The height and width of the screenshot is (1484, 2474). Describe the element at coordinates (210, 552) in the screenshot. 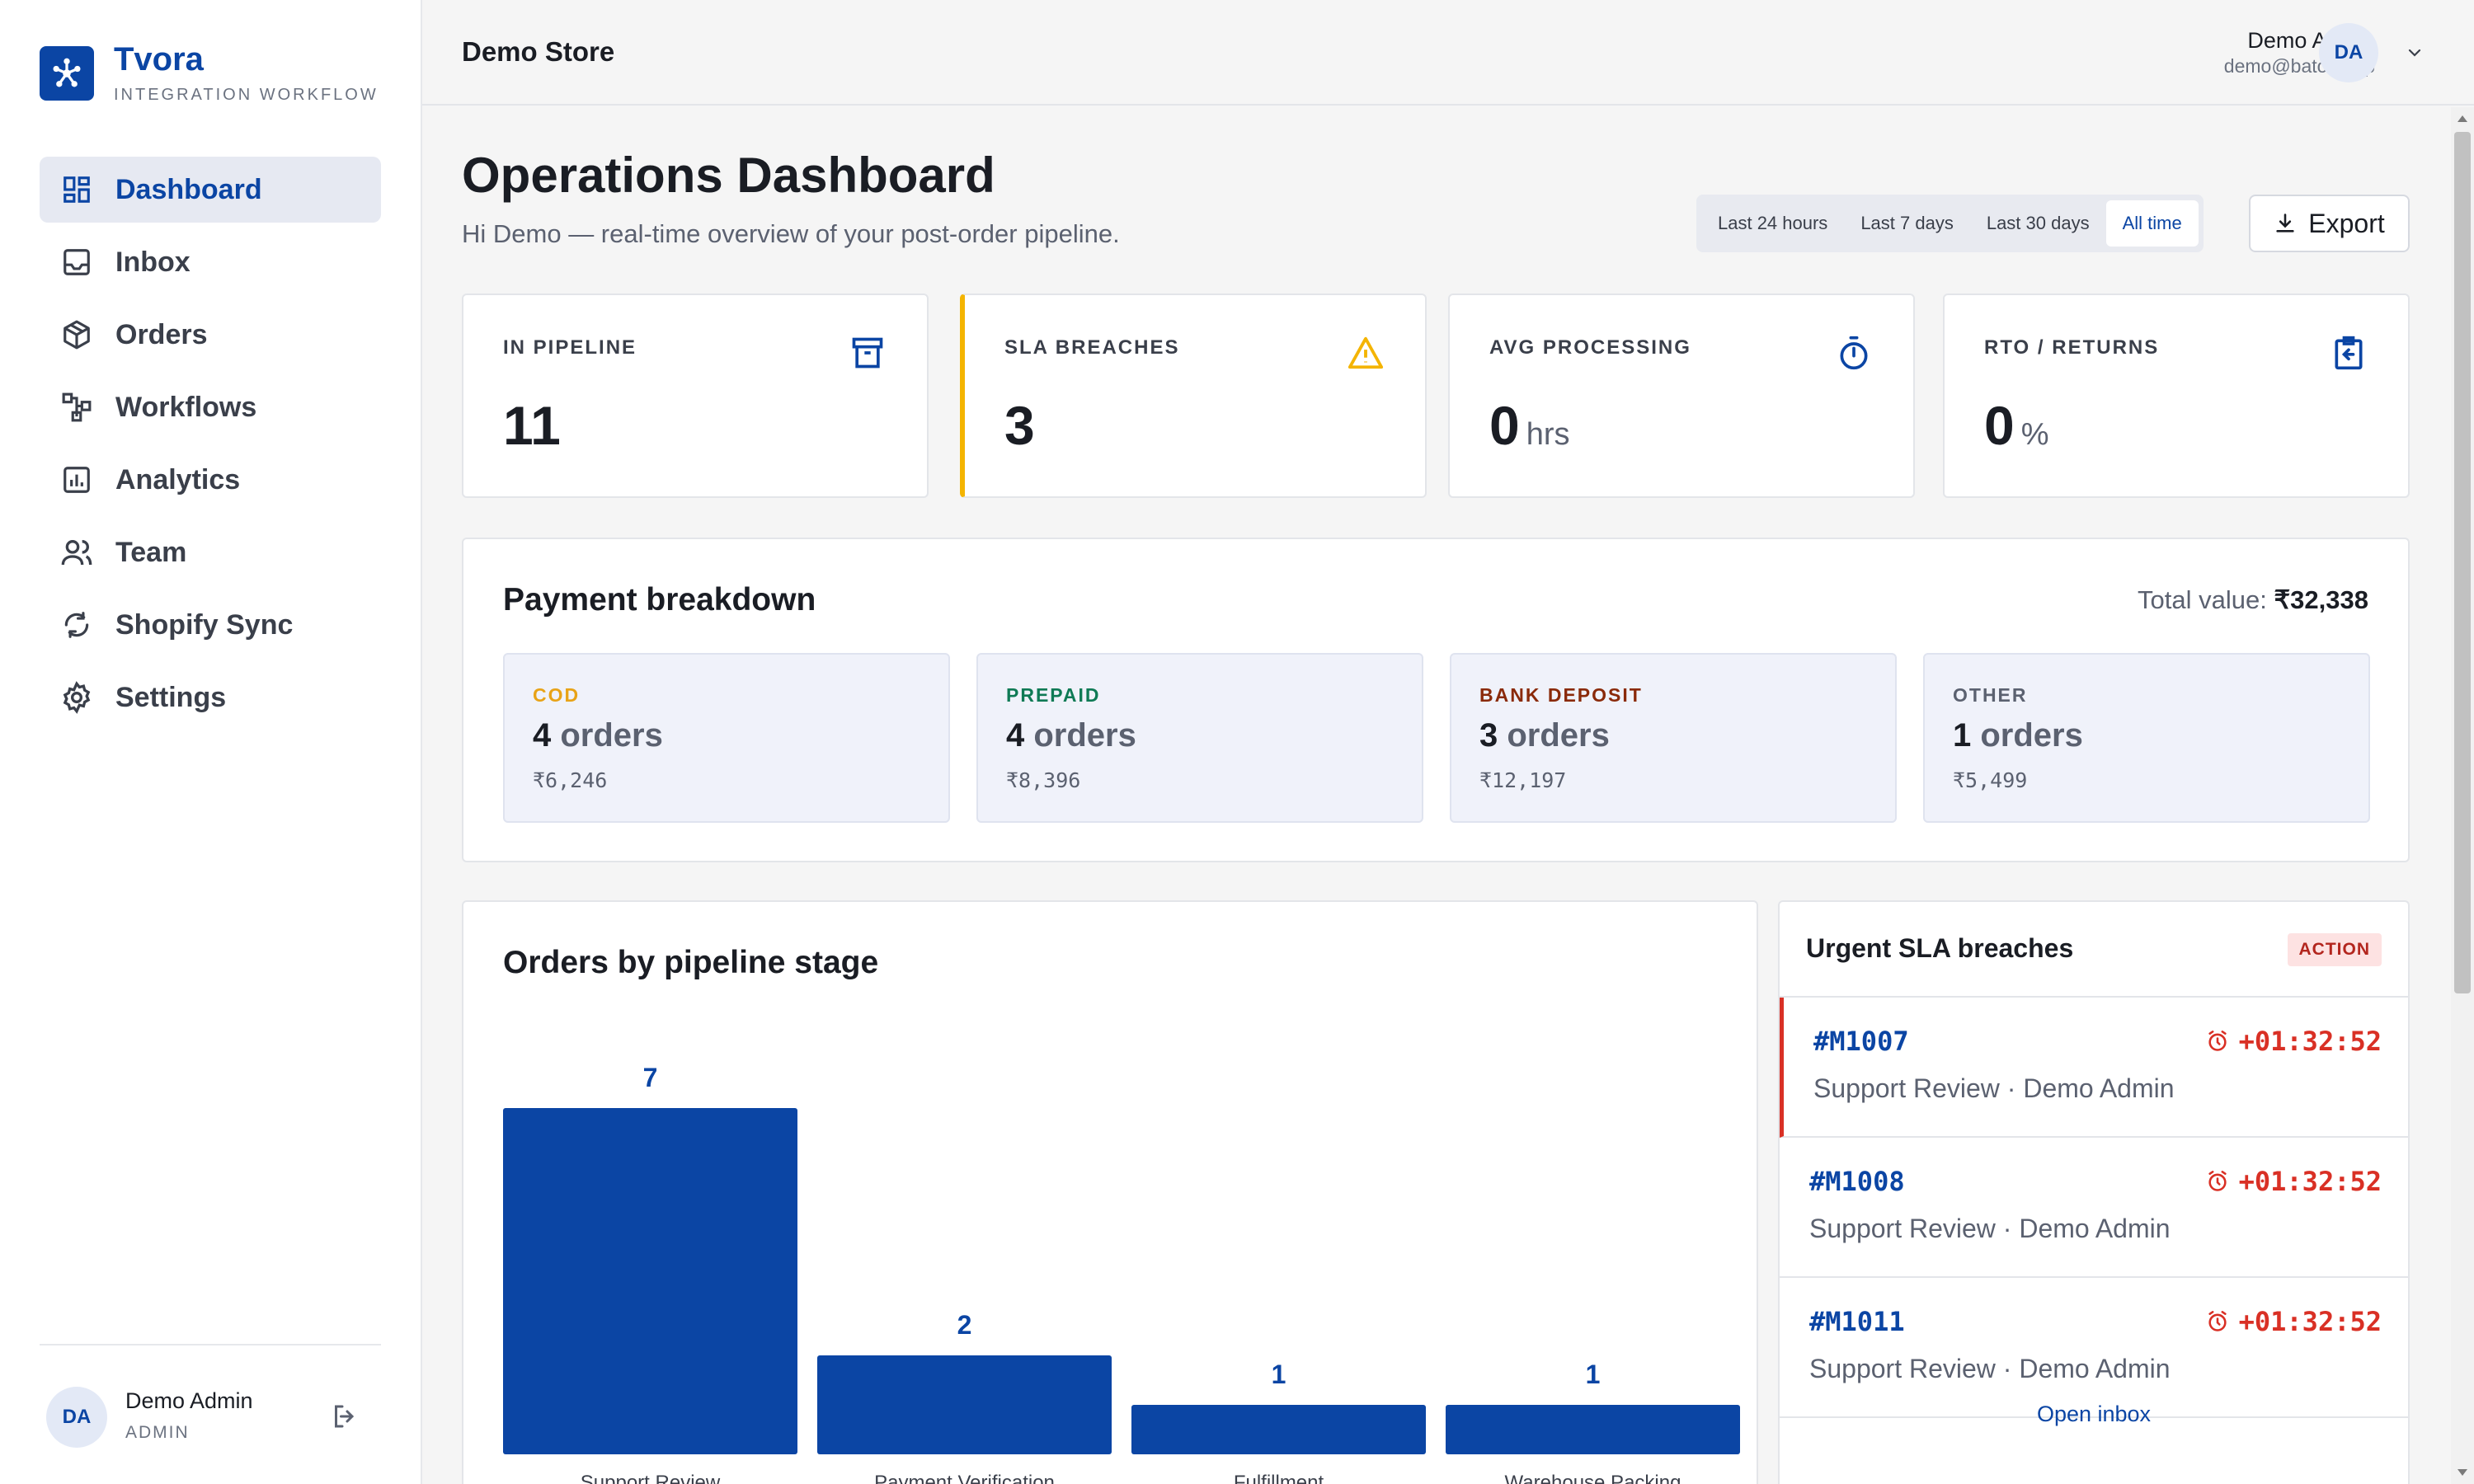

I see `sidebar-item-team: Team` at that location.